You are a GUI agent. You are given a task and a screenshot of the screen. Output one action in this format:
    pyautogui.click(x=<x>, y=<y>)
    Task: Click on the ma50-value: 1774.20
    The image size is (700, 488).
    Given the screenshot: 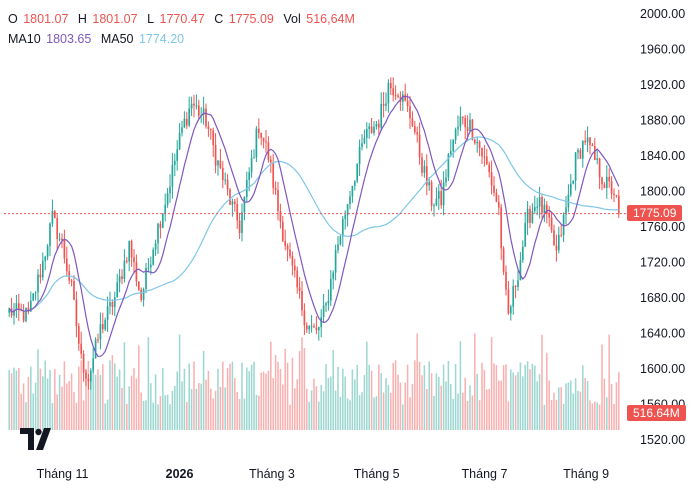 What is the action you would take?
    pyautogui.click(x=161, y=39)
    